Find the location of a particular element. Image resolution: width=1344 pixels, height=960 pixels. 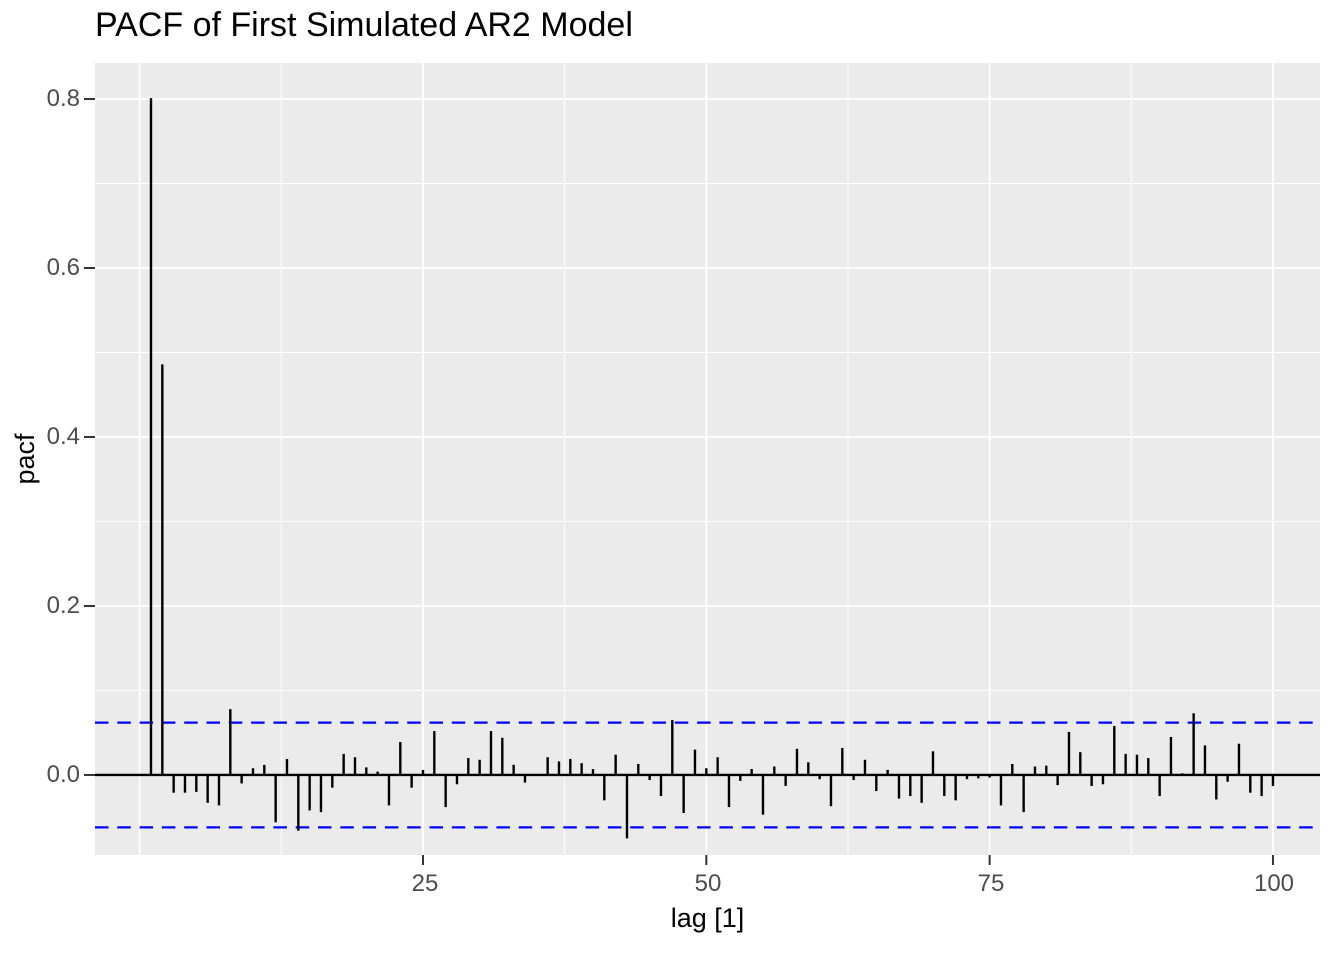

x-tick-label-75: 75 is located at coordinates (991, 883).